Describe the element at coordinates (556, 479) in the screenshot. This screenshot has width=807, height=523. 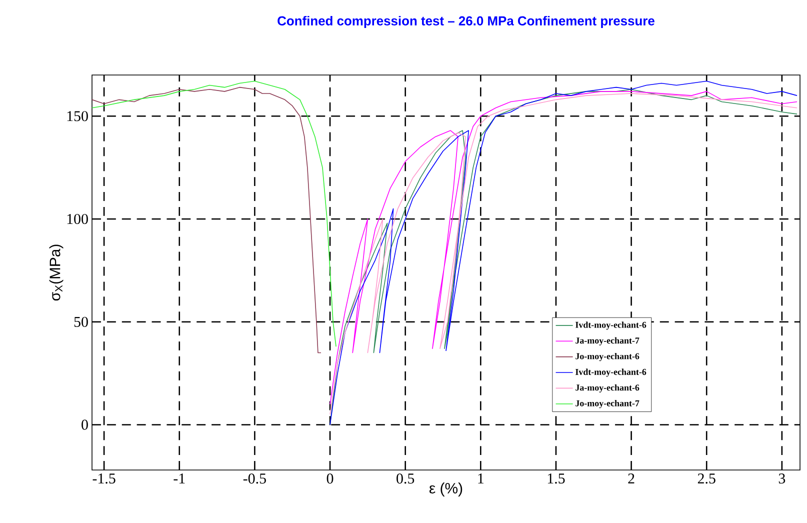
I see `x-tick-label: 1.5` at that location.